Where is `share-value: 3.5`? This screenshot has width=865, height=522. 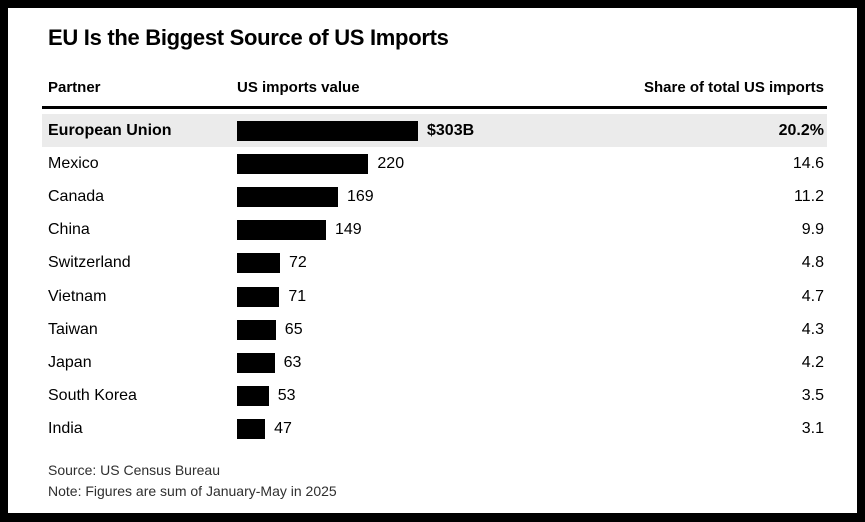 share-value: 3.5 is located at coordinates (812, 396).